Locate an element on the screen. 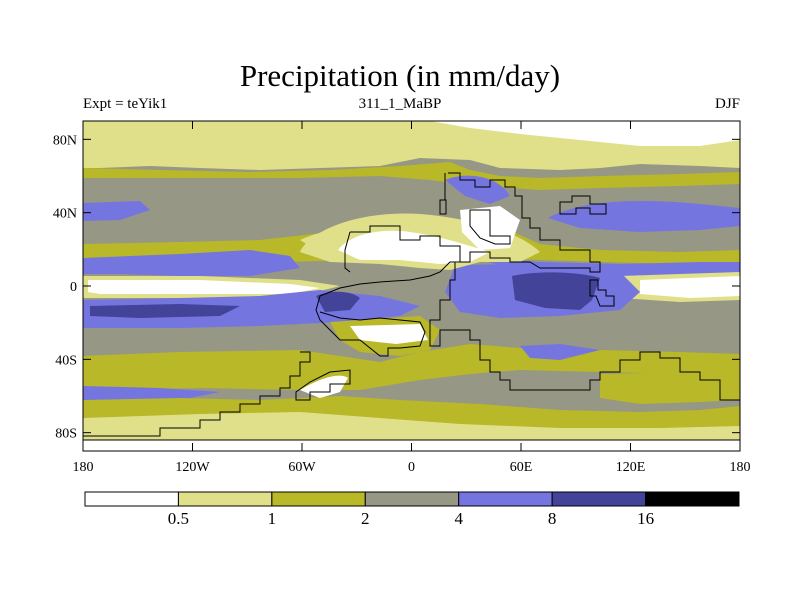 The height and width of the screenshot is (600, 800). colorbar-label: 0.5 is located at coordinates (178, 518).